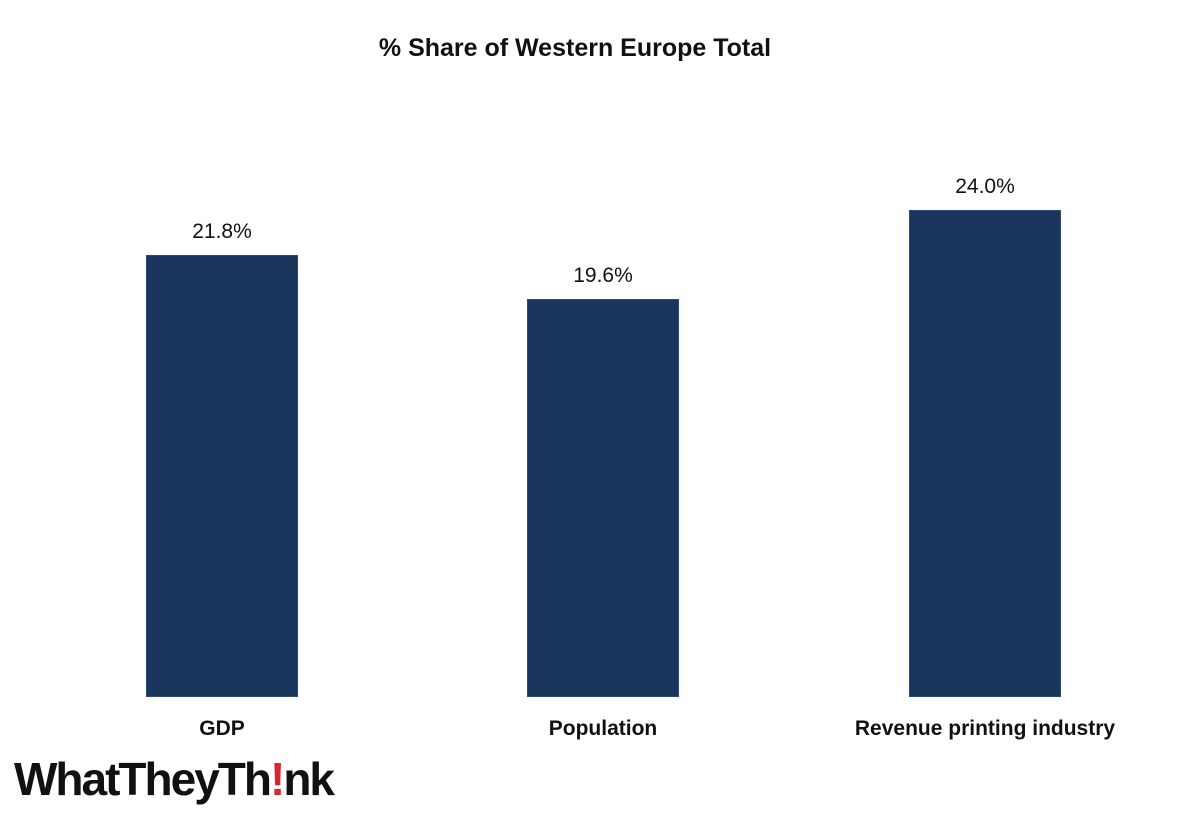 This screenshot has height=817, width=1200. What do you see at coordinates (309, 779) in the screenshot?
I see `logo-text-2: nk` at bounding box center [309, 779].